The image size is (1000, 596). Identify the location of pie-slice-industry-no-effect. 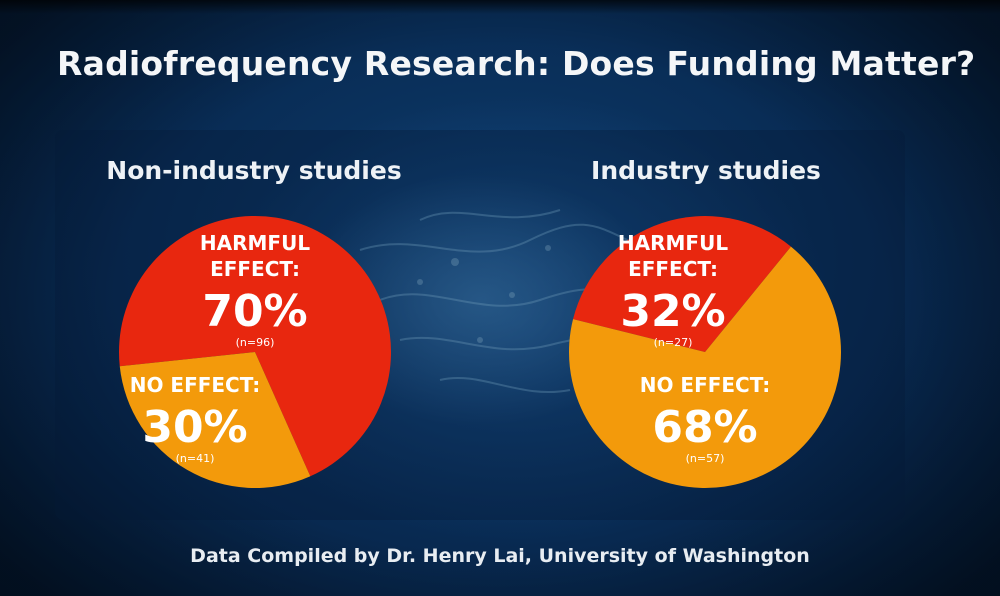
(705, 367).